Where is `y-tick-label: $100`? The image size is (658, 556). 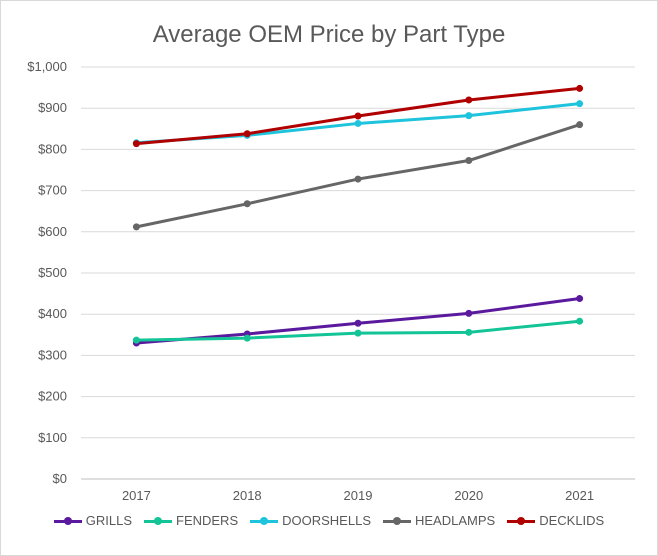
y-tick-label: $100 is located at coordinates (52, 437).